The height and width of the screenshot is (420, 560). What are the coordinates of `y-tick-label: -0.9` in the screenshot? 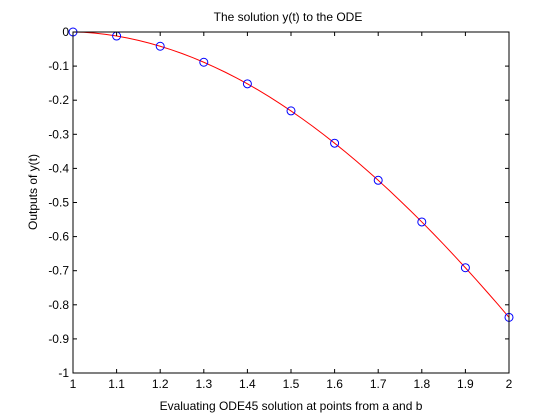 It's located at (58, 339).